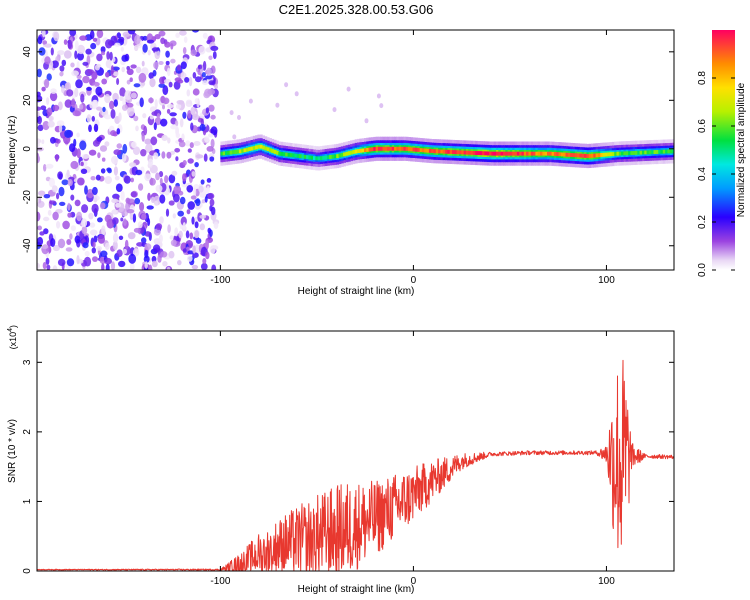  What do you see at coordinates (13, 326) in the screenshot?
I see `snr-multiplier-close: )` at bounding box center [13, 326].